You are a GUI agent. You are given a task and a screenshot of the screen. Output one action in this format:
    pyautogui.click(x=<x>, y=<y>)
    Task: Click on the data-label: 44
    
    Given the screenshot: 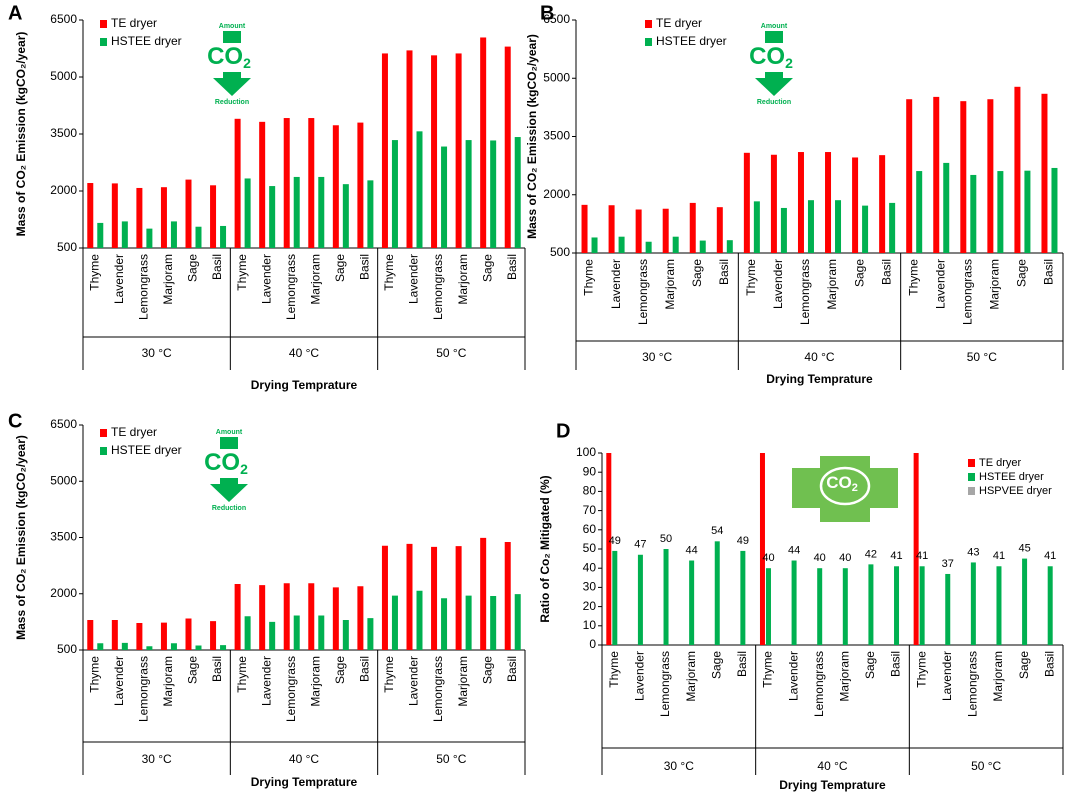 What is the action you would take?
    pyautogui.click(x=692, y=550)
    